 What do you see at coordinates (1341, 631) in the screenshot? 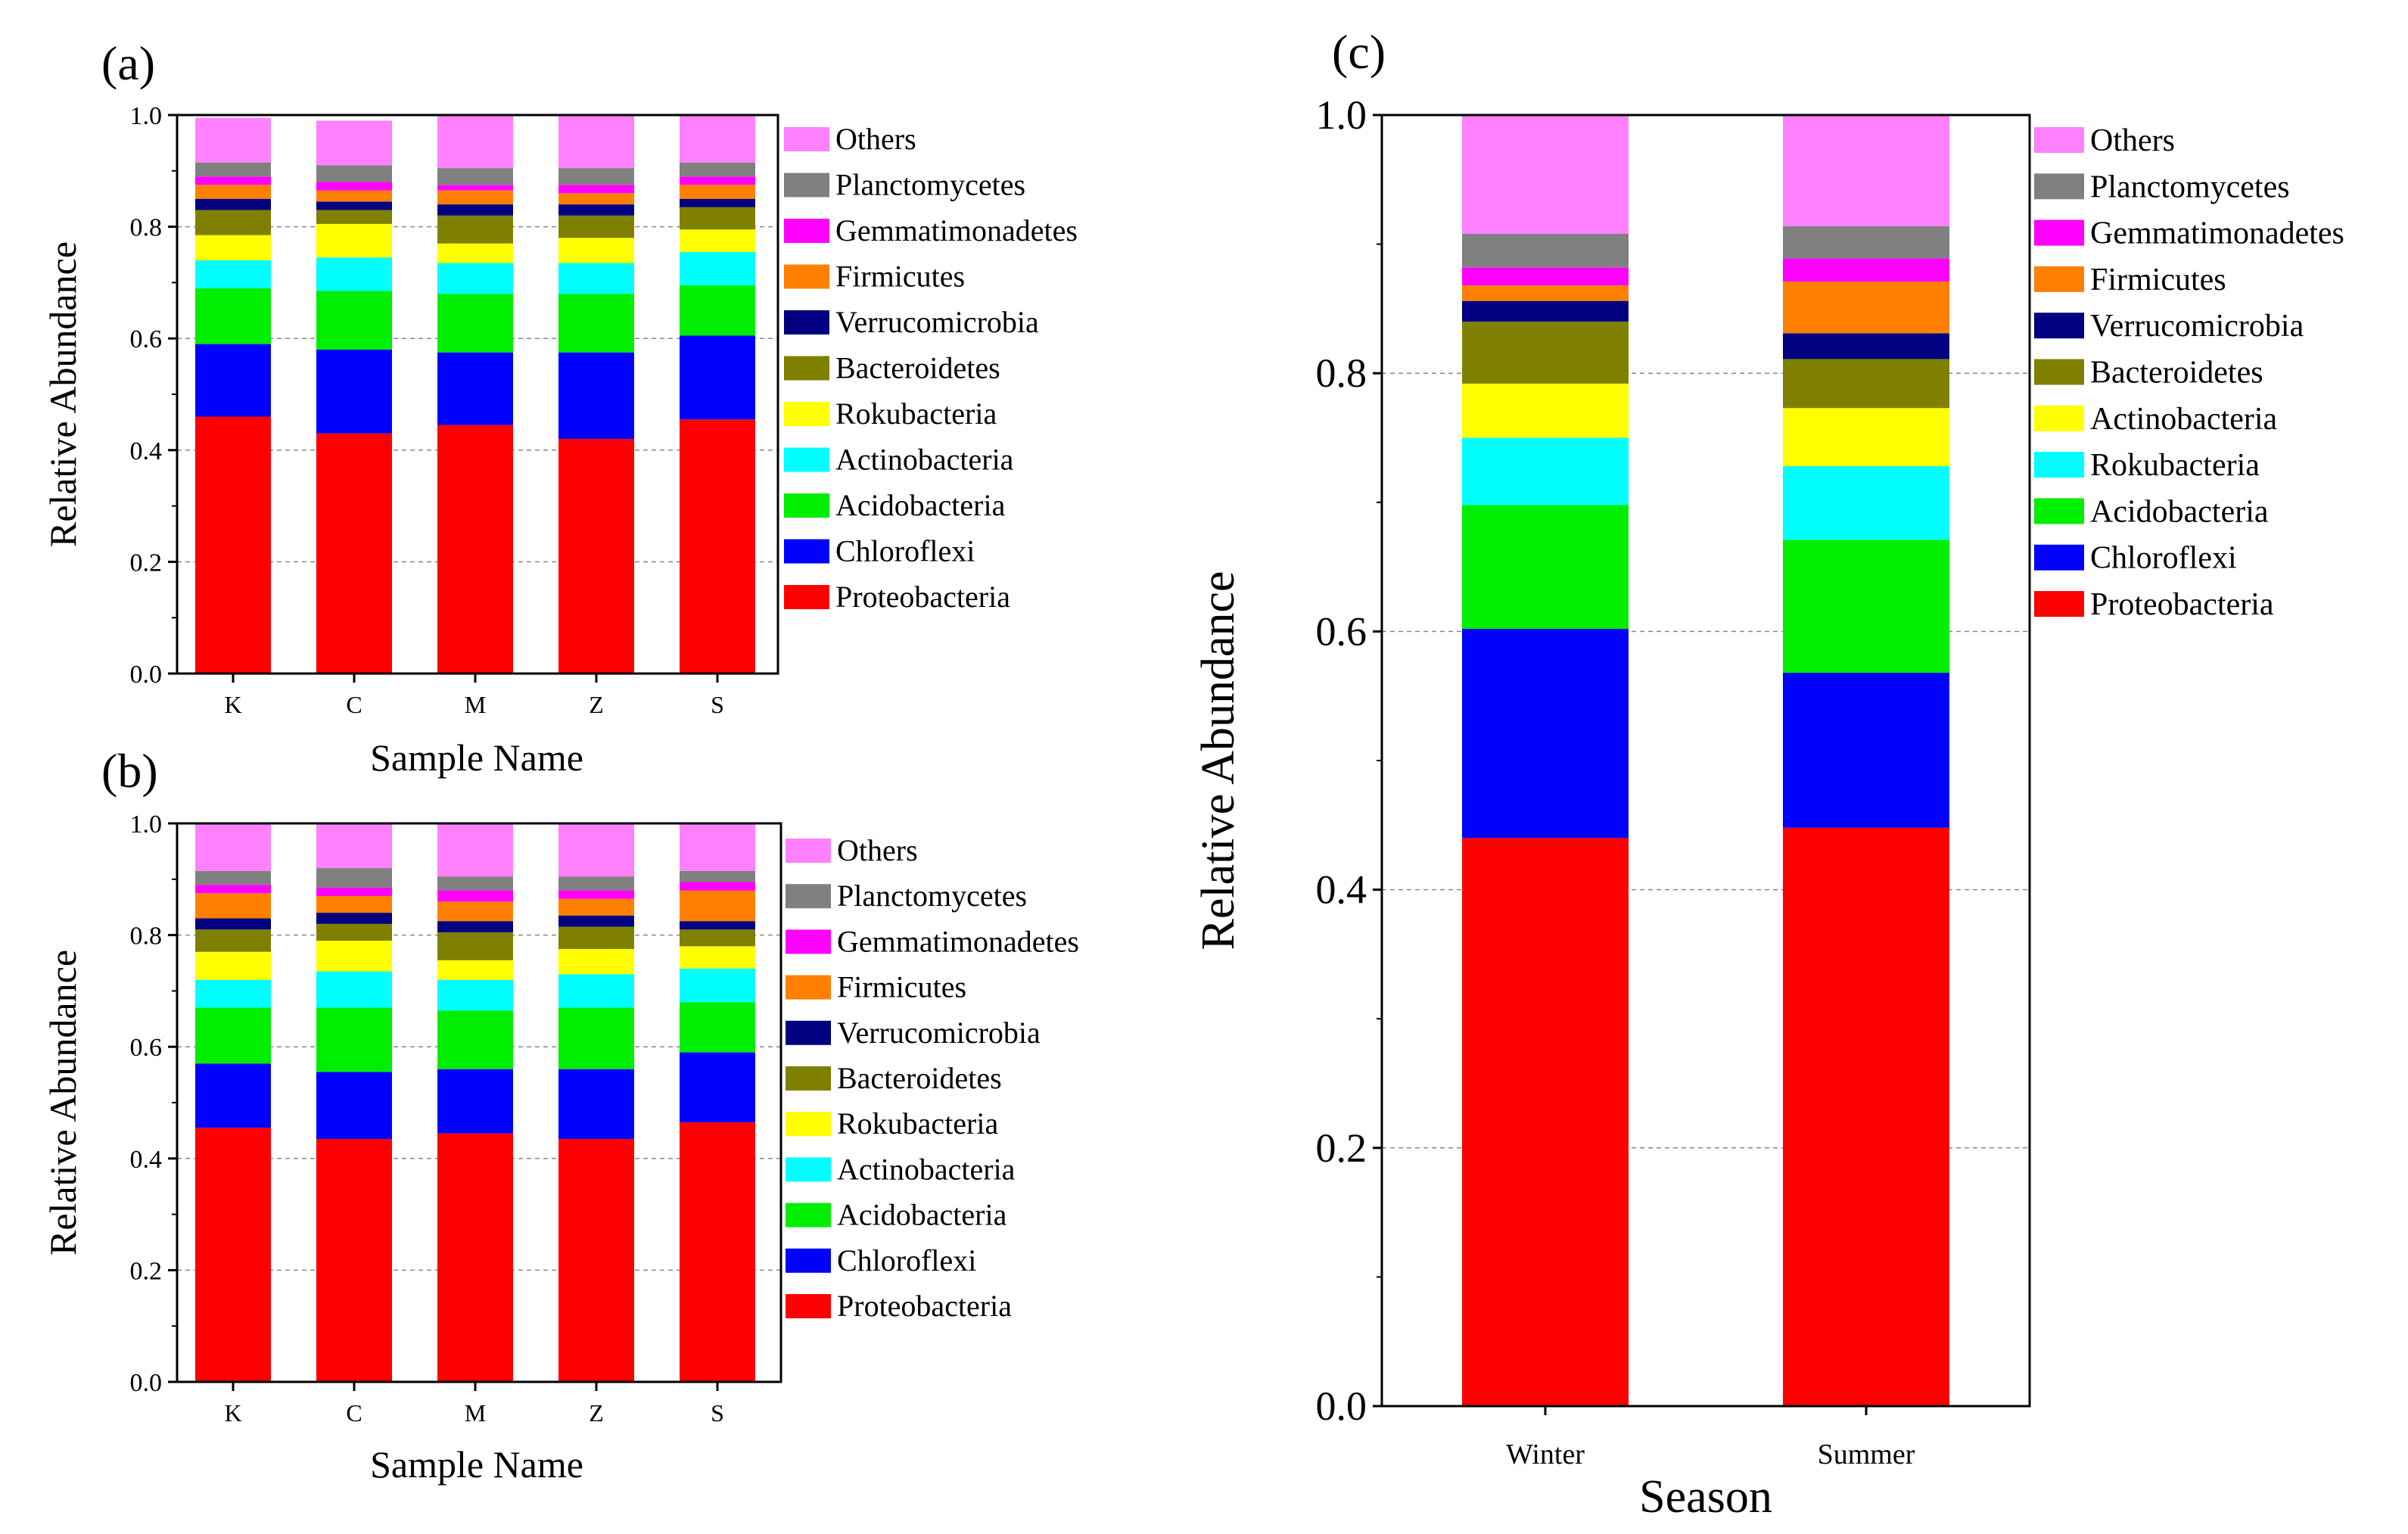
I see `y-tick-label: 0.6` at bounding box center [1341, 631].